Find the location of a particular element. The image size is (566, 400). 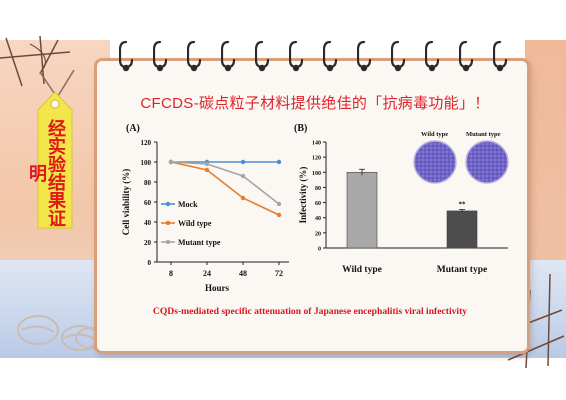

x-tick-label: 24 is located at coordinates (207, 273).